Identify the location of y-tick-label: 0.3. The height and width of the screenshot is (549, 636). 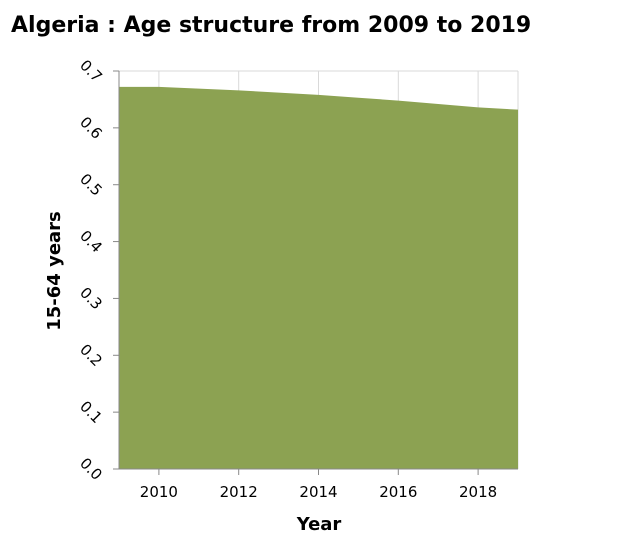
(91, 299).